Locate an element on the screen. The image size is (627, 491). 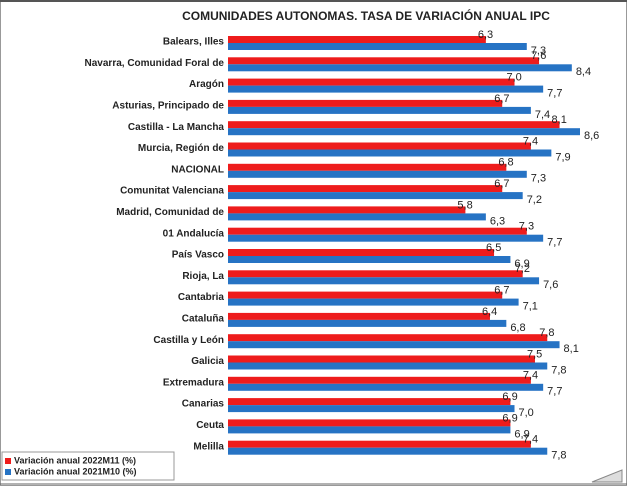
category-label: Castilla y León is located at coordinates (188, 340).